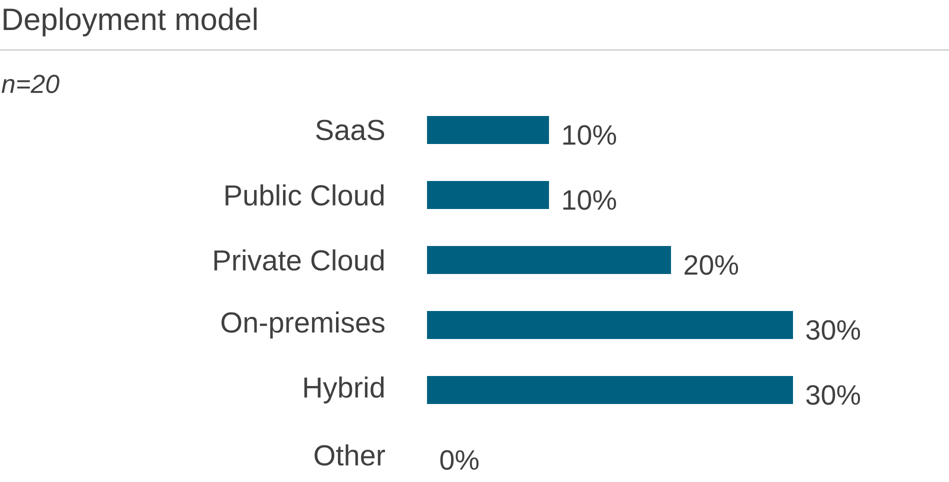 Image resolution: width=949 pixels, height=482 pixels. What do you see at coordinates (303, 325) in the screenshot?
I see `y-tick-label: On-premises` at bounding box center [303, 325].